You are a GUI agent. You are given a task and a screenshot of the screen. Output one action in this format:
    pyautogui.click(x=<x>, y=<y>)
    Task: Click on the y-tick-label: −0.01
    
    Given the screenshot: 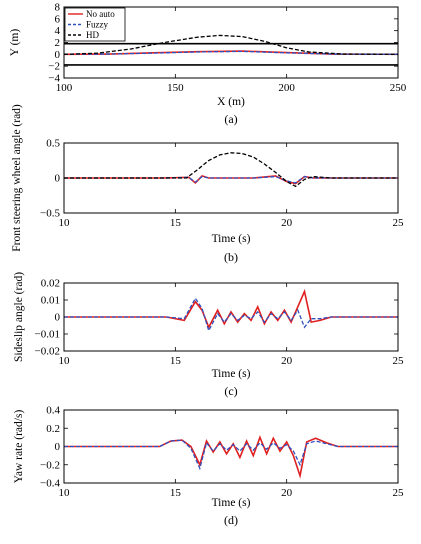 What is the action you would take?
    pyautogui.click(x=47, y=335)
    